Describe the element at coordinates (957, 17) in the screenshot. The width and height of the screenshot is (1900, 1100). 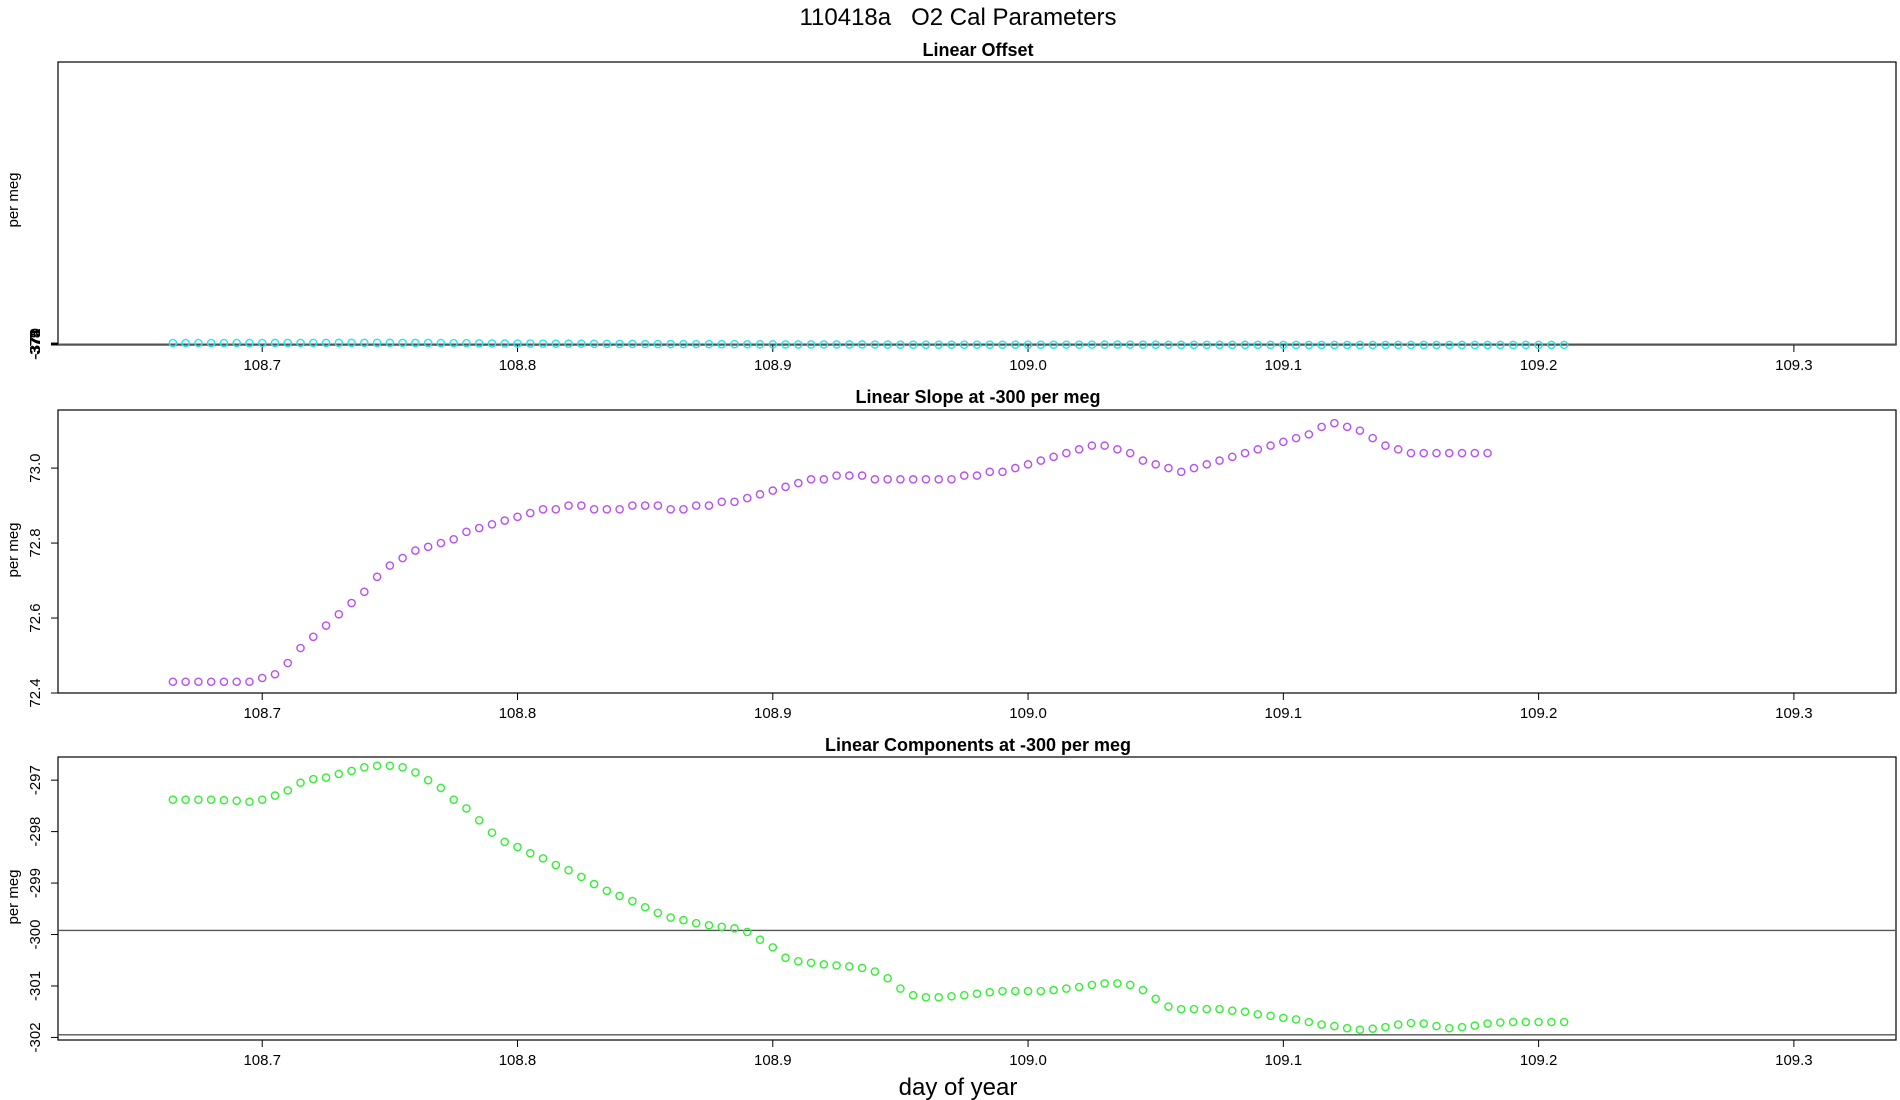
I see `main-title: 110418a O2 Cal Parameters` at that location.